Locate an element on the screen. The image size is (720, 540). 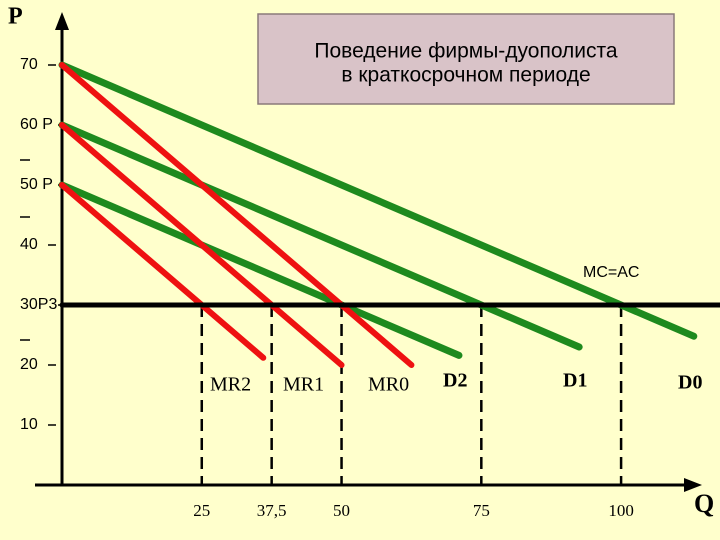
y-tick-label: 60 P is located at coordinates (36, 124).